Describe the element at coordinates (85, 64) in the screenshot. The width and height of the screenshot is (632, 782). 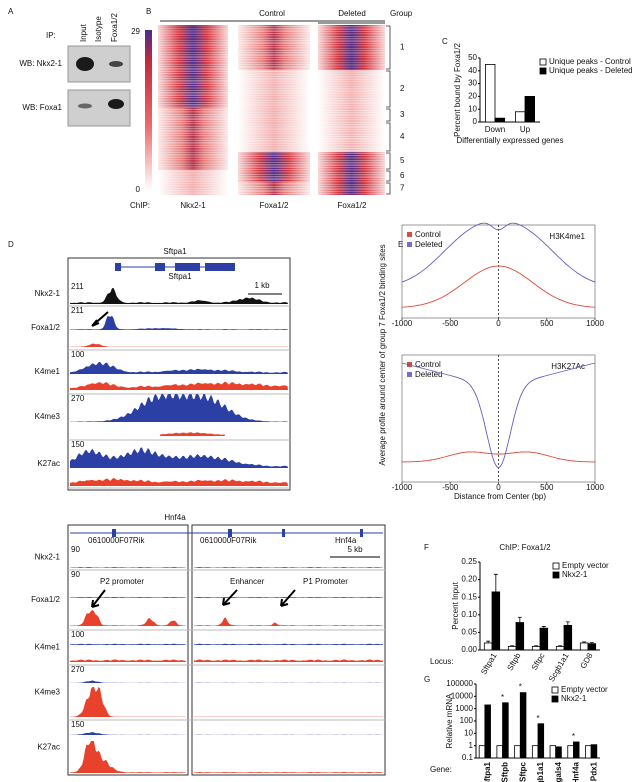
I see `band` at that location.